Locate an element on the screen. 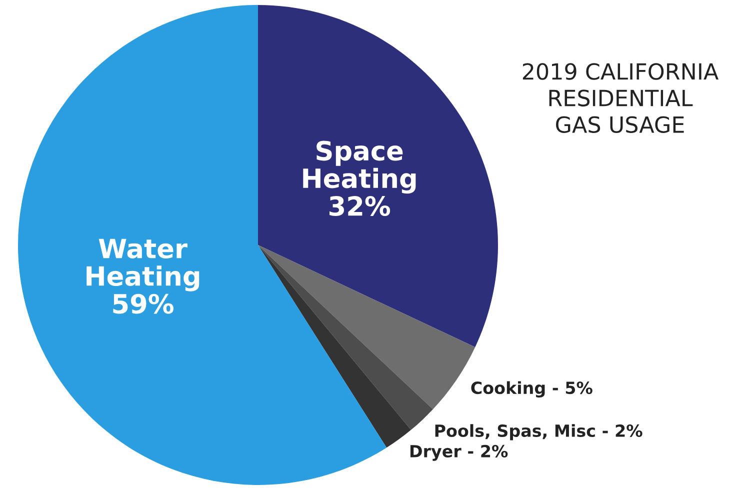  slice-label: Pools, Spas, Misc - 2% is located at coordinates (538, 432).